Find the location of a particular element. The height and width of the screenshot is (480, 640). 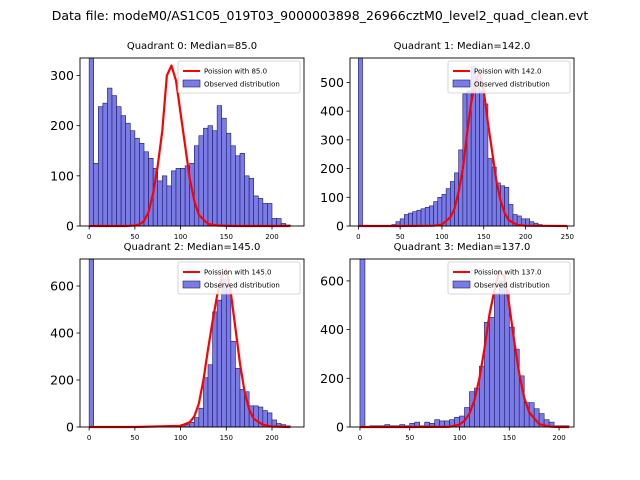

legend-bar-swatch is located at coordinates (461, 284).